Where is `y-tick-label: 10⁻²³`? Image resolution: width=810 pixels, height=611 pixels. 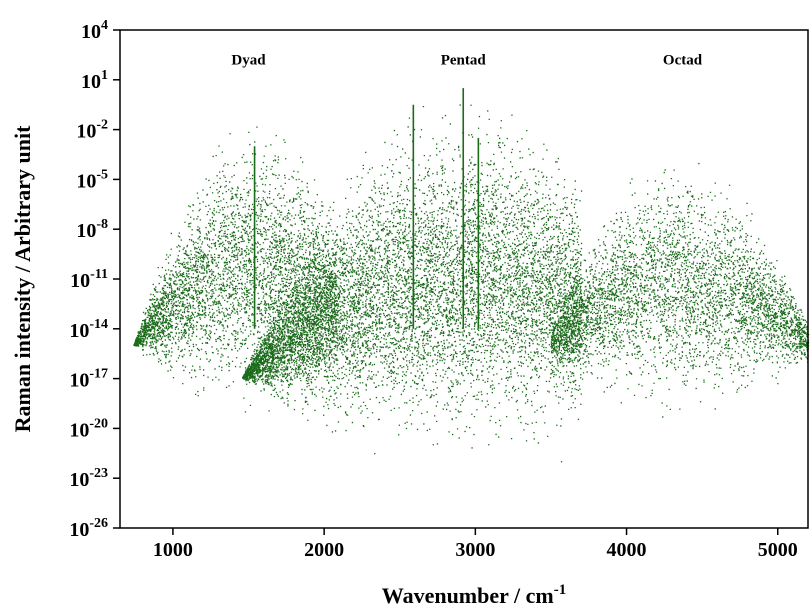
y-tick-label: 10⁻²³ is located at coordinates (88, 478).